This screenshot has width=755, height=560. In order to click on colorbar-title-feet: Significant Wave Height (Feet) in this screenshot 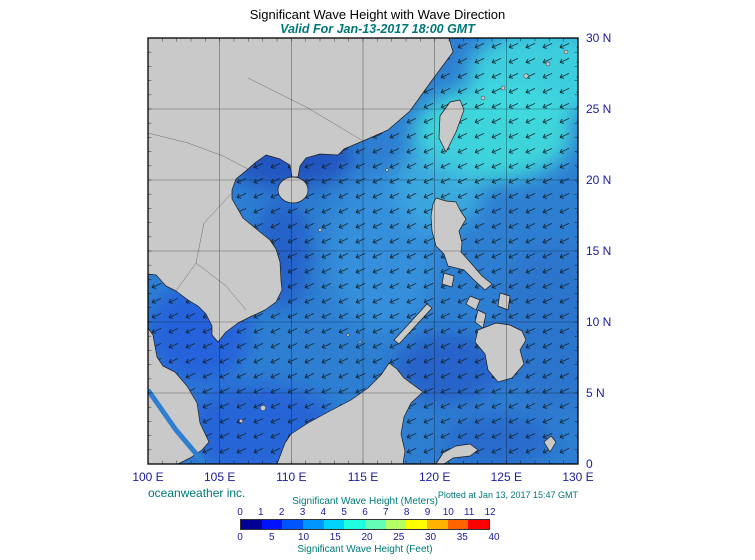, I will do `click(365, 549)`.